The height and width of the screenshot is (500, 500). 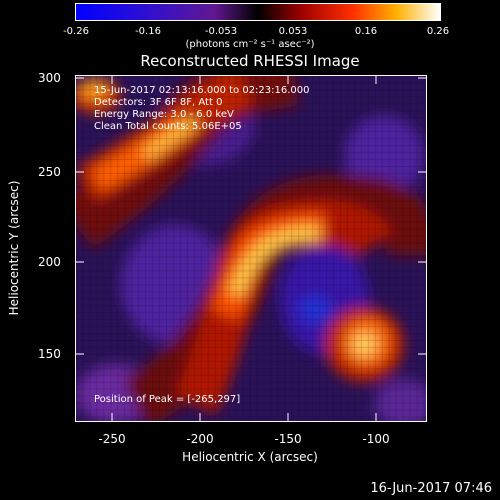 I want to click on x-axis-label: Heliocentric X (arcsec), so click(x=250, y=457).